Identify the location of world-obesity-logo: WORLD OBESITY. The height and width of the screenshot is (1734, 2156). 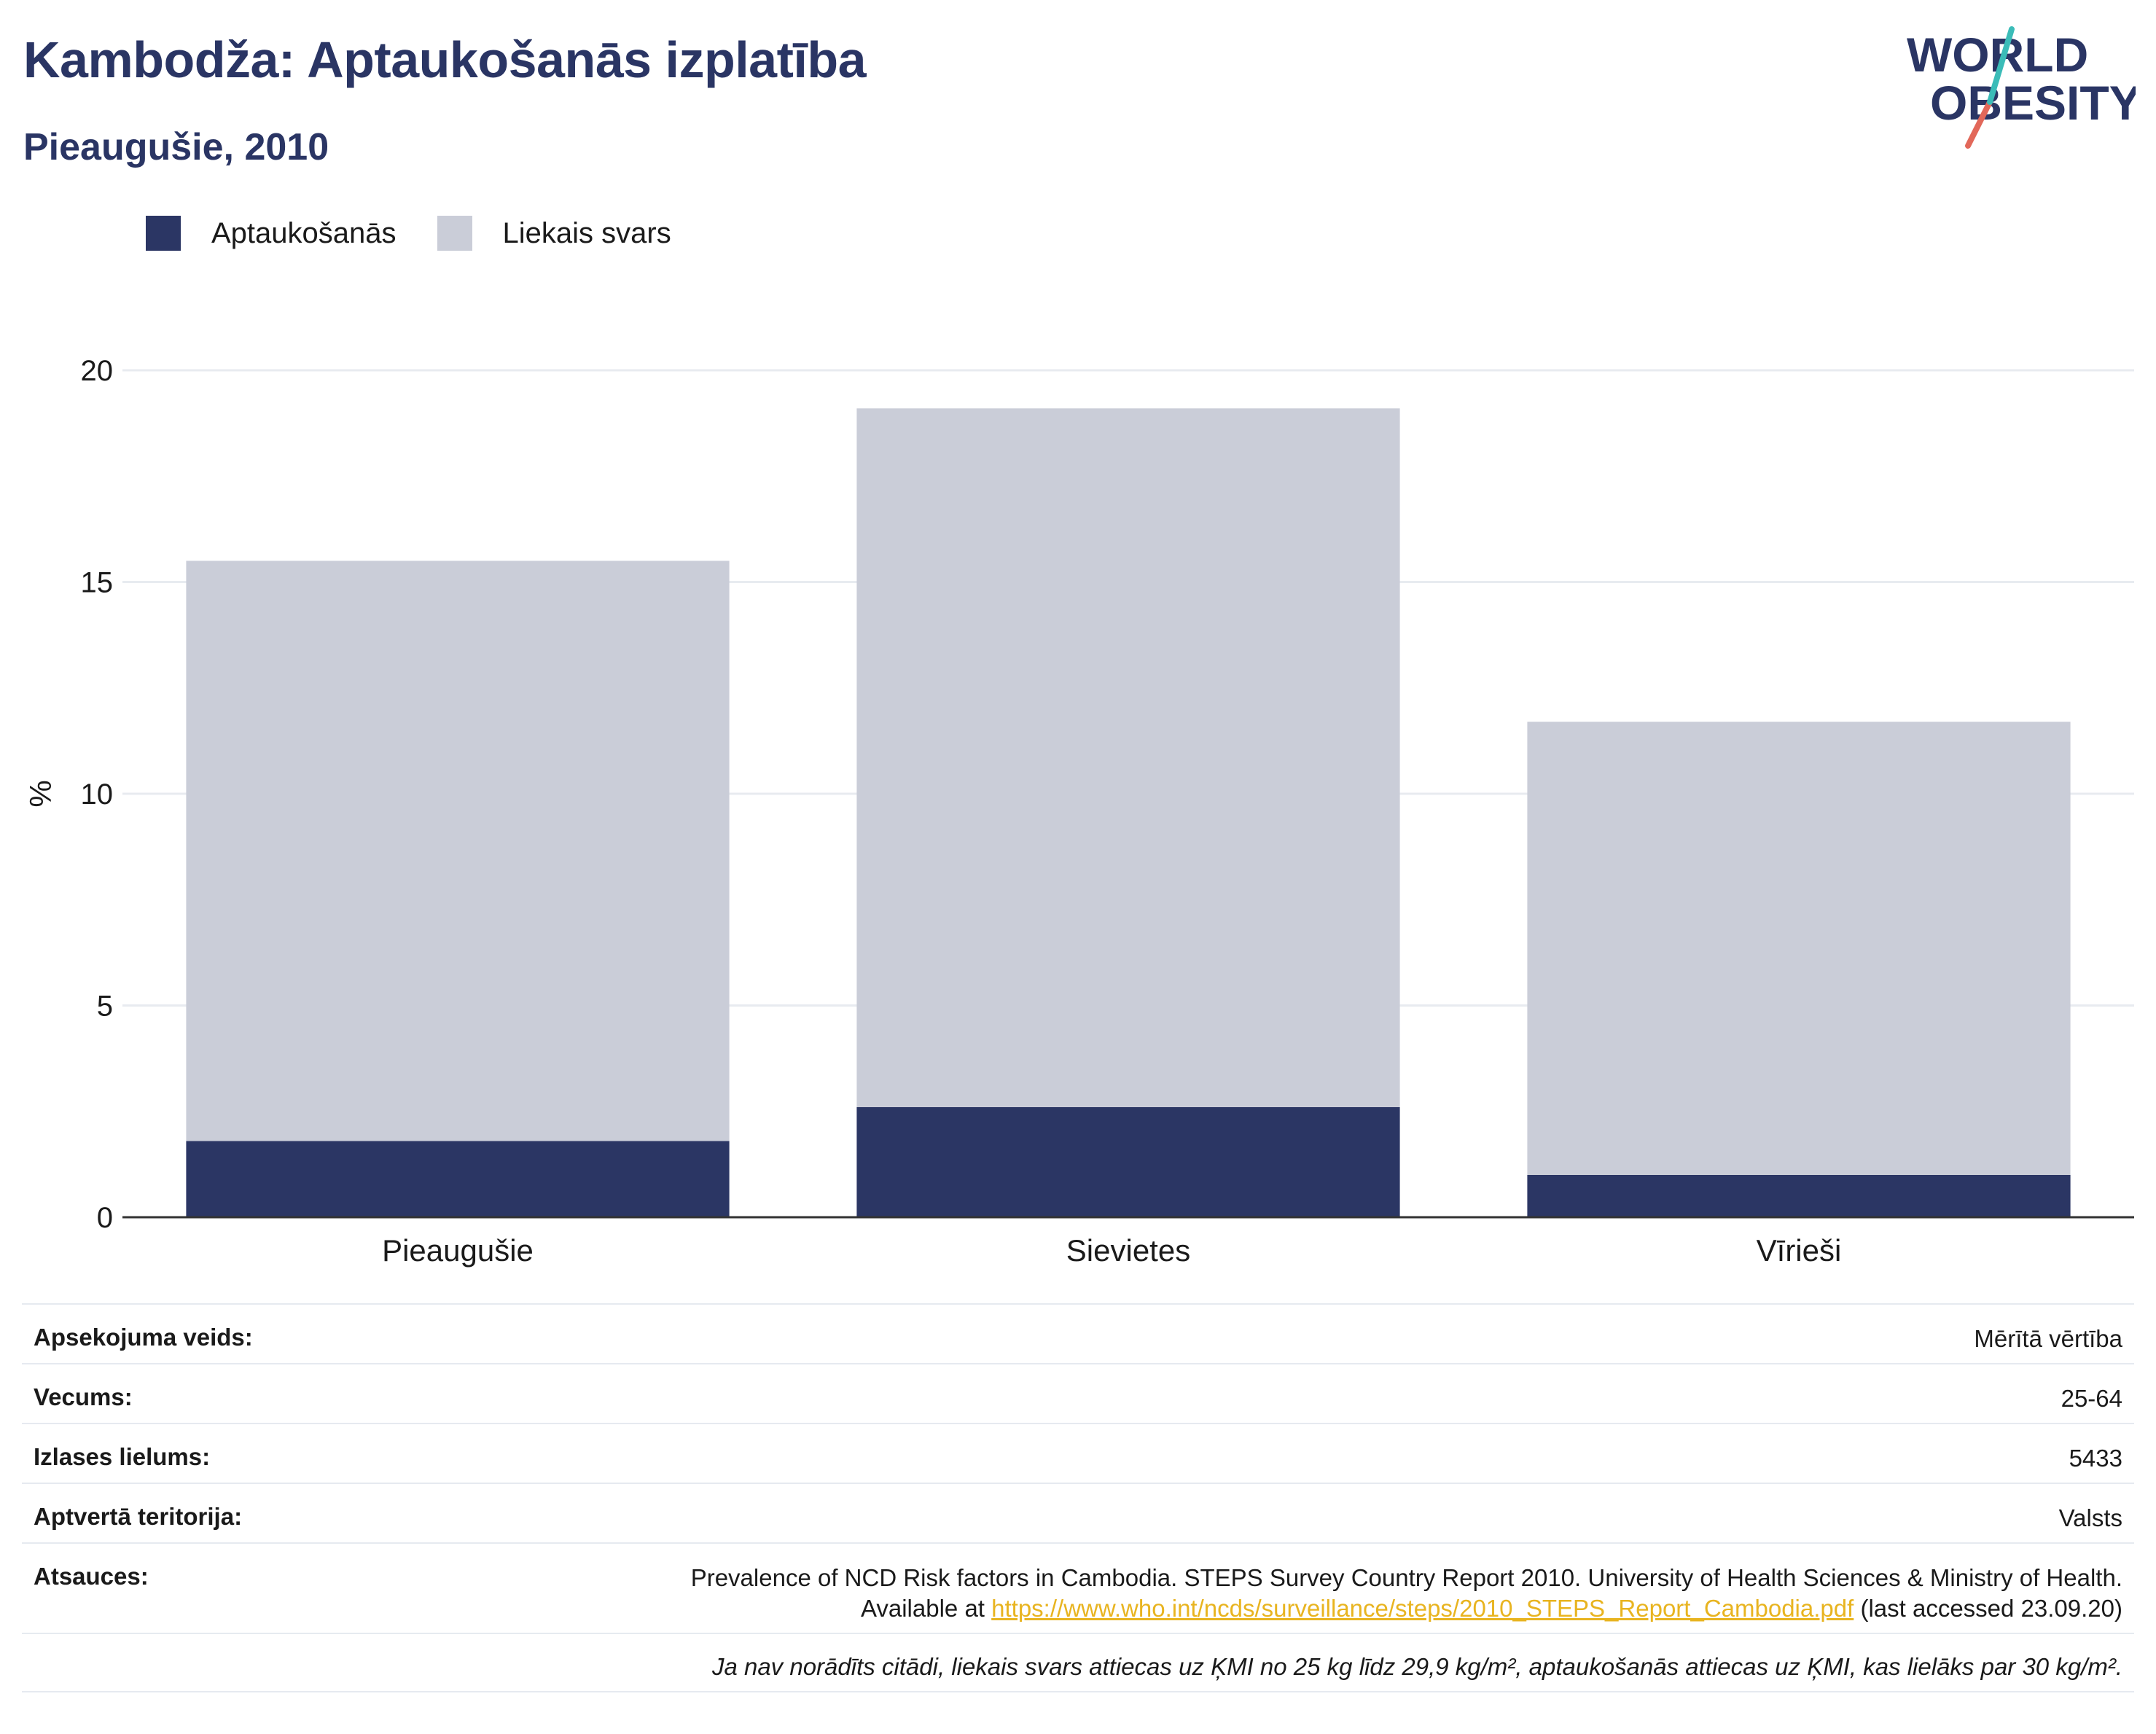
(2022, 88).